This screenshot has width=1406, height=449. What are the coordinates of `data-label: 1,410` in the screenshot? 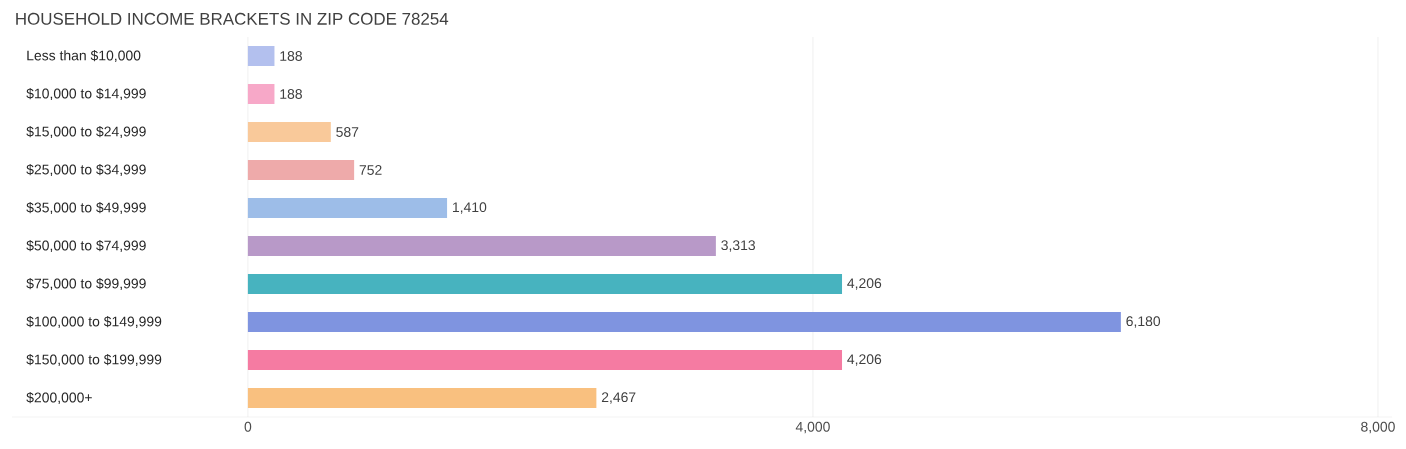 It's located at (469, 208).